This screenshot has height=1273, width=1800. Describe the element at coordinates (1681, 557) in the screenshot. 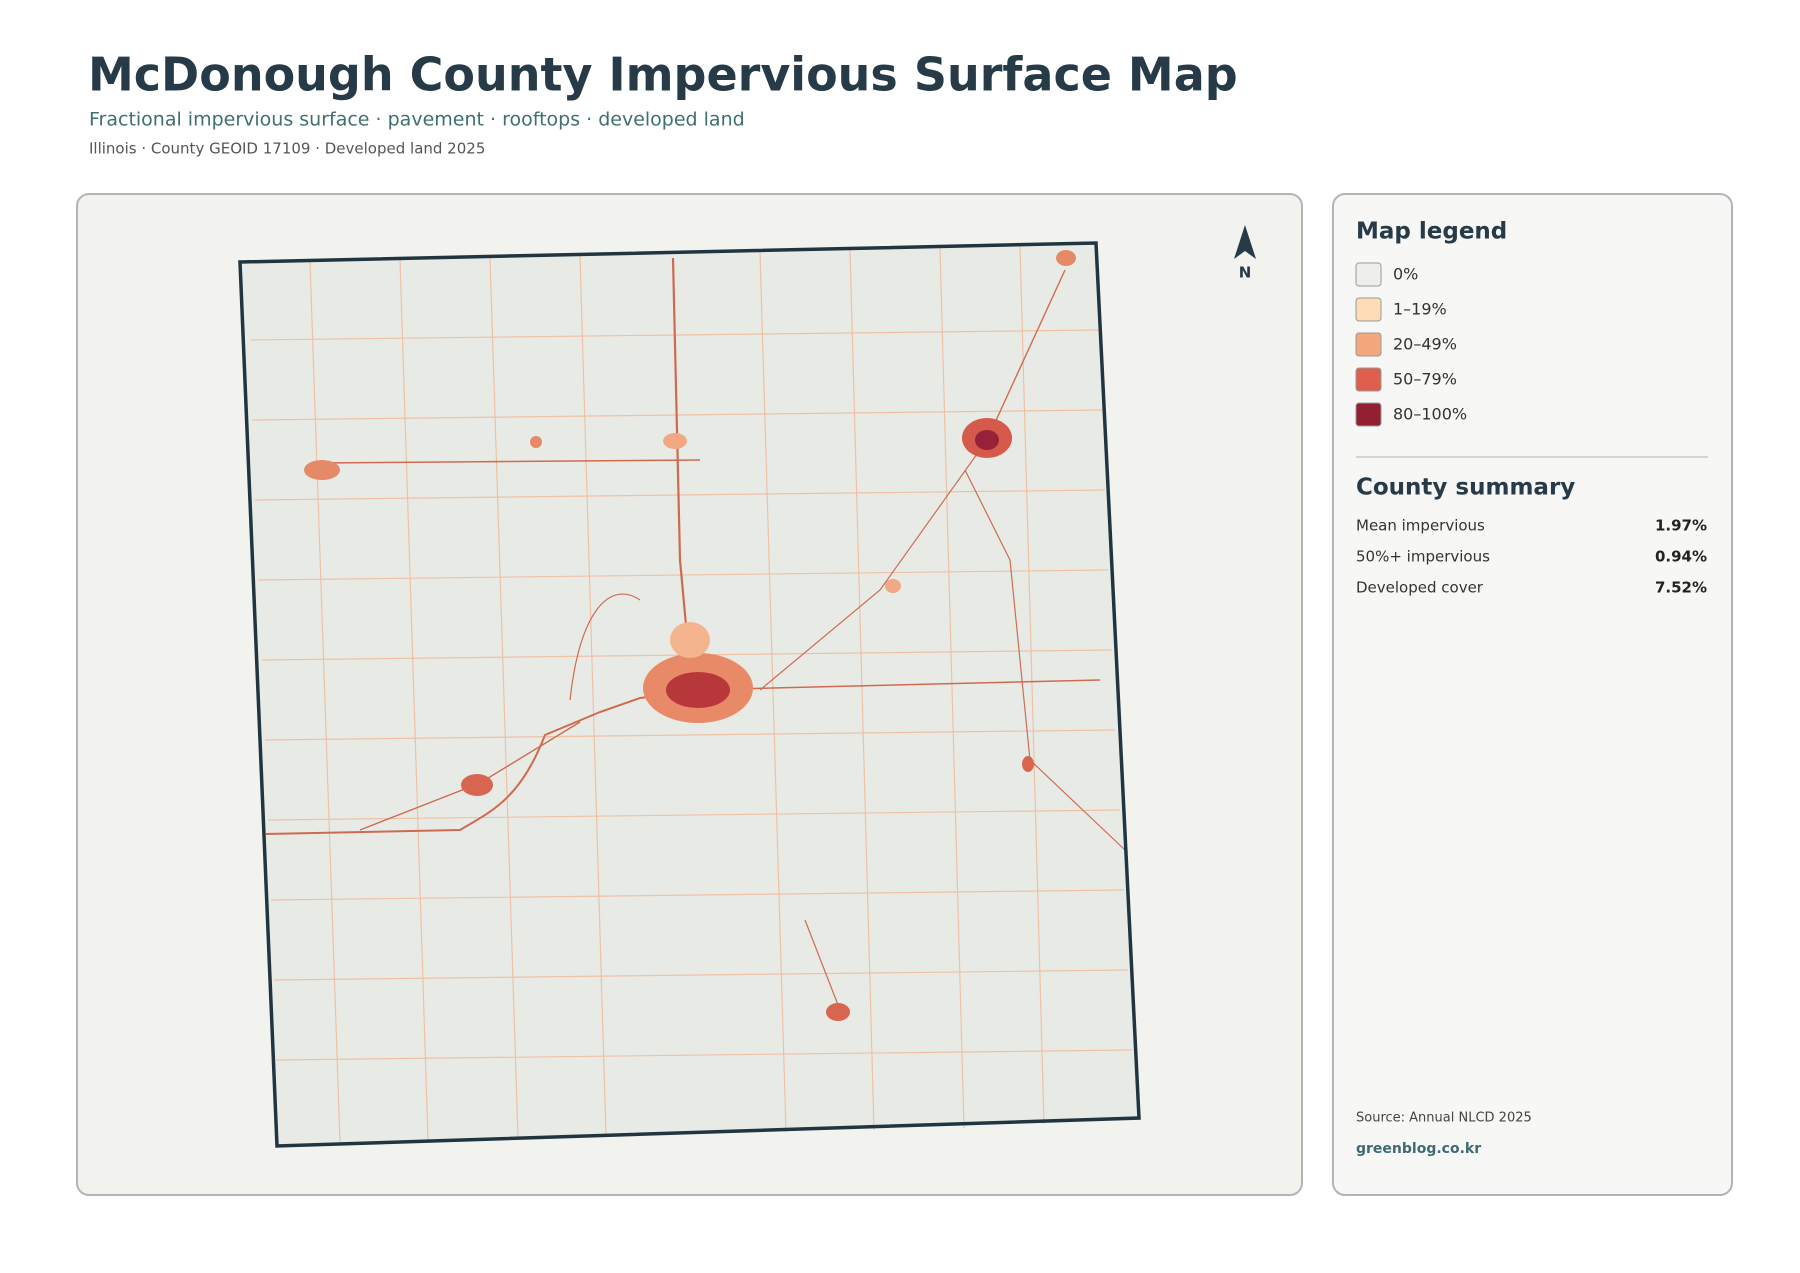

I see `summary-value: 0.94%` at that location.